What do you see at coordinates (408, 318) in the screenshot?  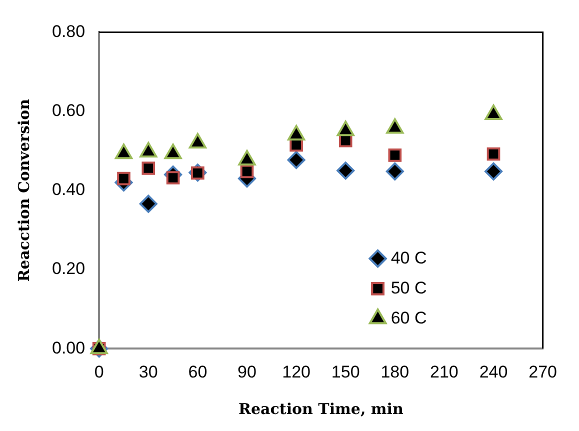 I see `legend-label: 60 C` at bounding box center [408, 318].